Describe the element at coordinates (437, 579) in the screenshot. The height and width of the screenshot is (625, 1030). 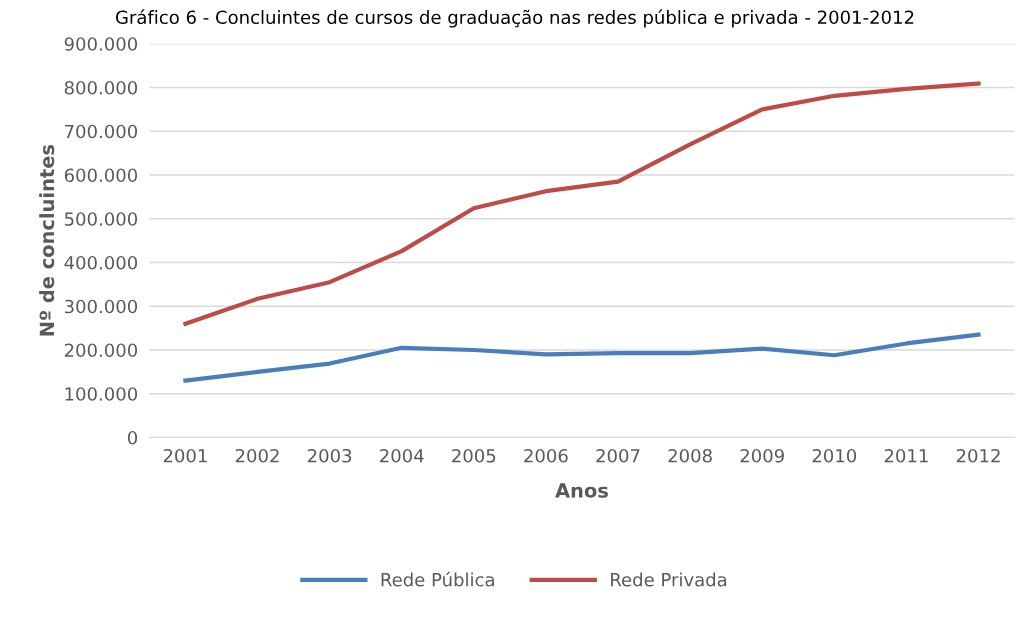
I see `legend-label: Rede Pública` at that location.